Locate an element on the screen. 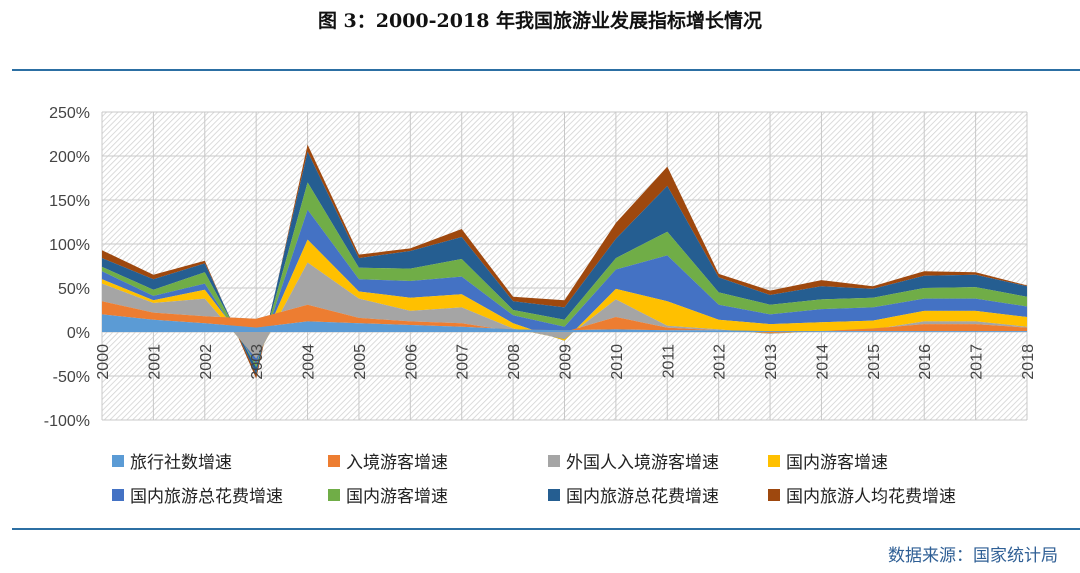 The width and height of the screenshot is (1080, 573). y-tick-label: 150% is located at coordinates (69, 201).